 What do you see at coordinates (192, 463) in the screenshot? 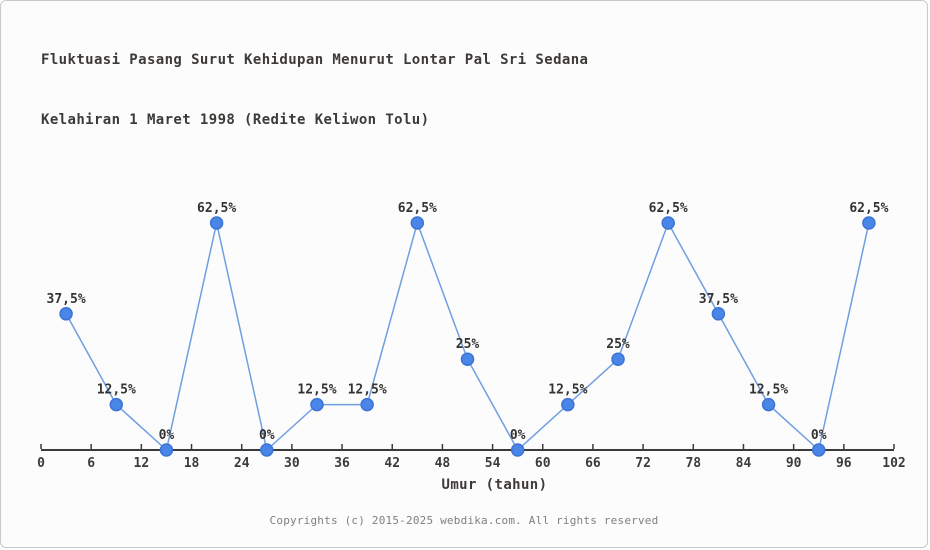
I see `x-tick-label: 18` at bounding box center [192, 463].